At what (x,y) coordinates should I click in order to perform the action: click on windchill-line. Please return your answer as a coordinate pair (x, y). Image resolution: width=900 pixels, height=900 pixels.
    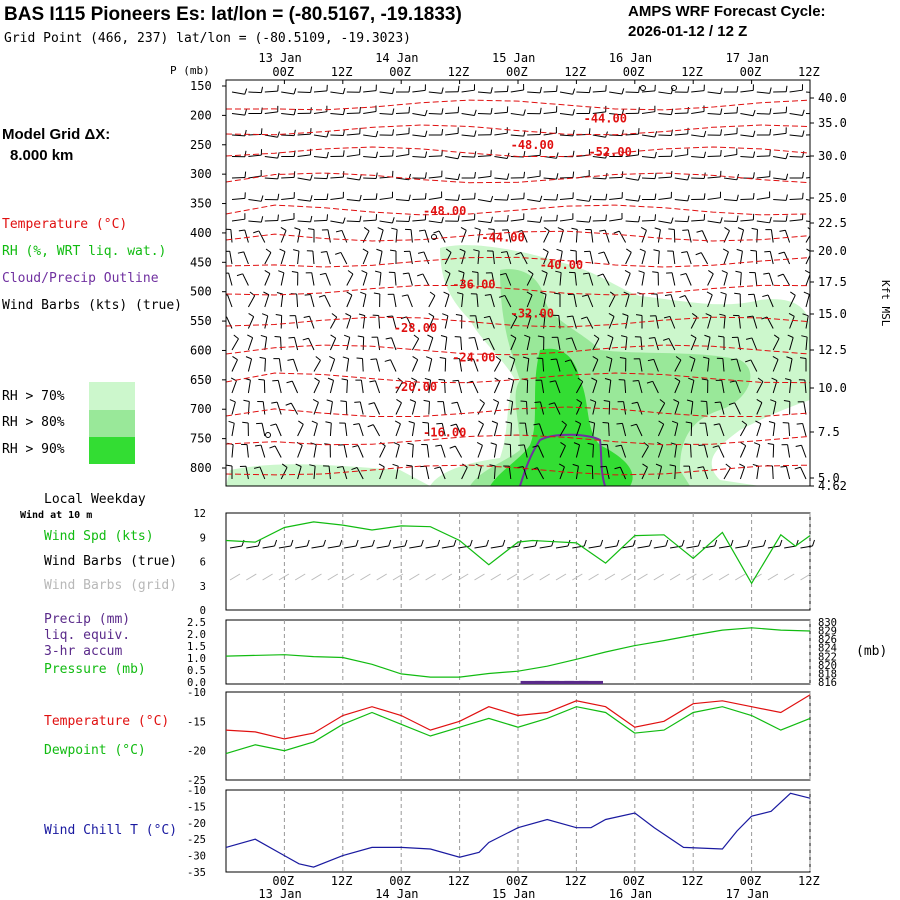
    Looking at the image, I should click on (518, 830).